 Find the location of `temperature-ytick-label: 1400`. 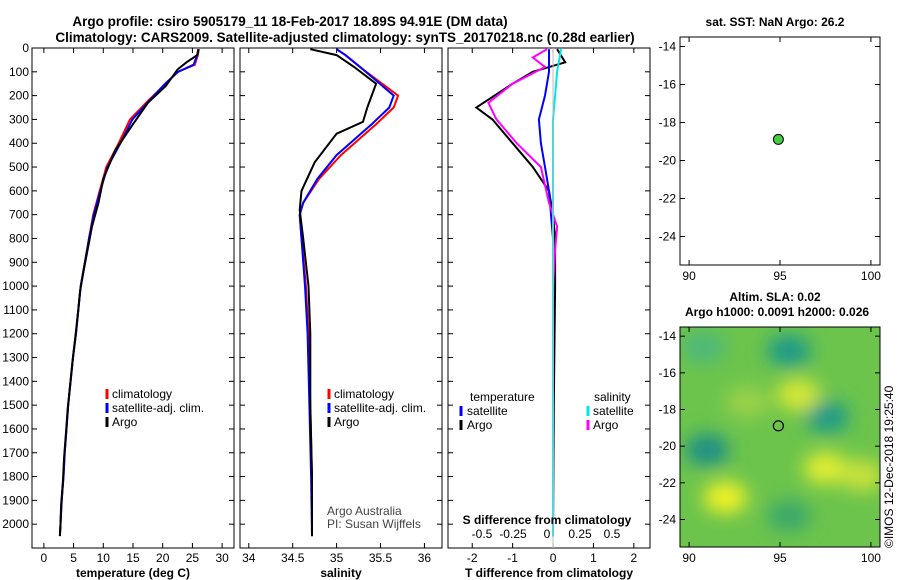

temperature-ytick-label: 1400 is located at coordinates (15, 381).